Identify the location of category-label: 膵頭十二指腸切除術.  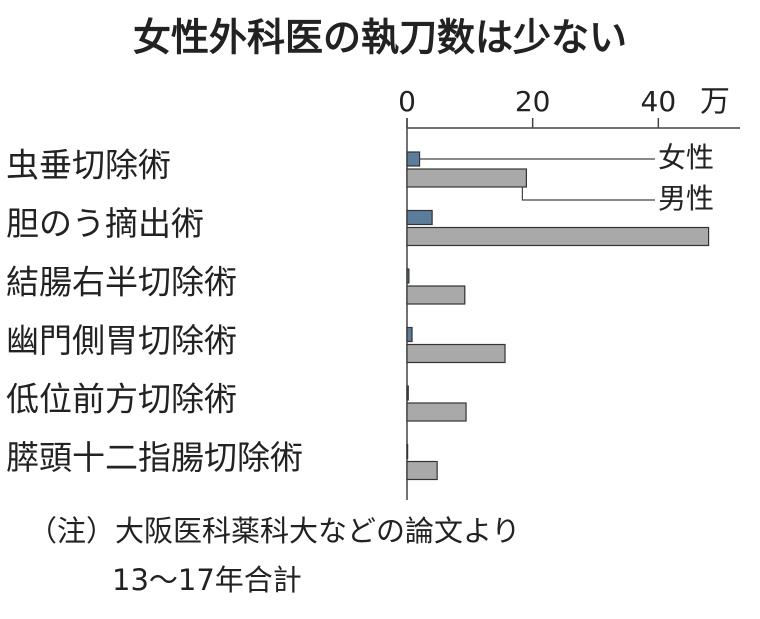
(154, 457).